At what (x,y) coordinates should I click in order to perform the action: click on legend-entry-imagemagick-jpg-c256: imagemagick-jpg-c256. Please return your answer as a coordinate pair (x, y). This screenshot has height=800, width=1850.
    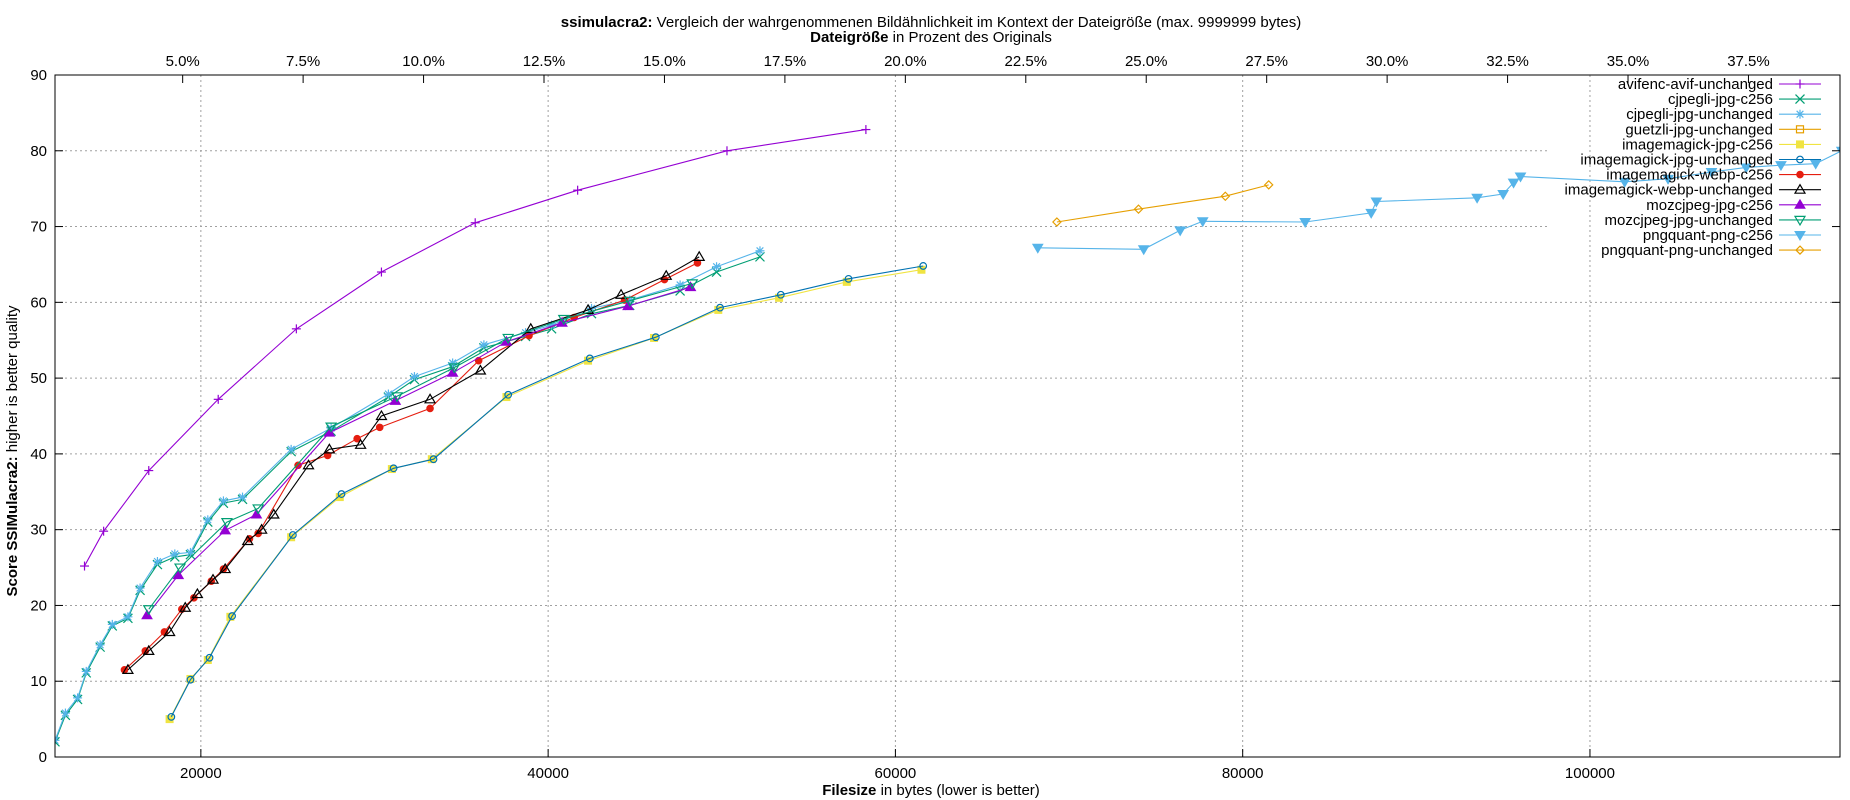
    Looking at the image, I should click on (1721, 144).